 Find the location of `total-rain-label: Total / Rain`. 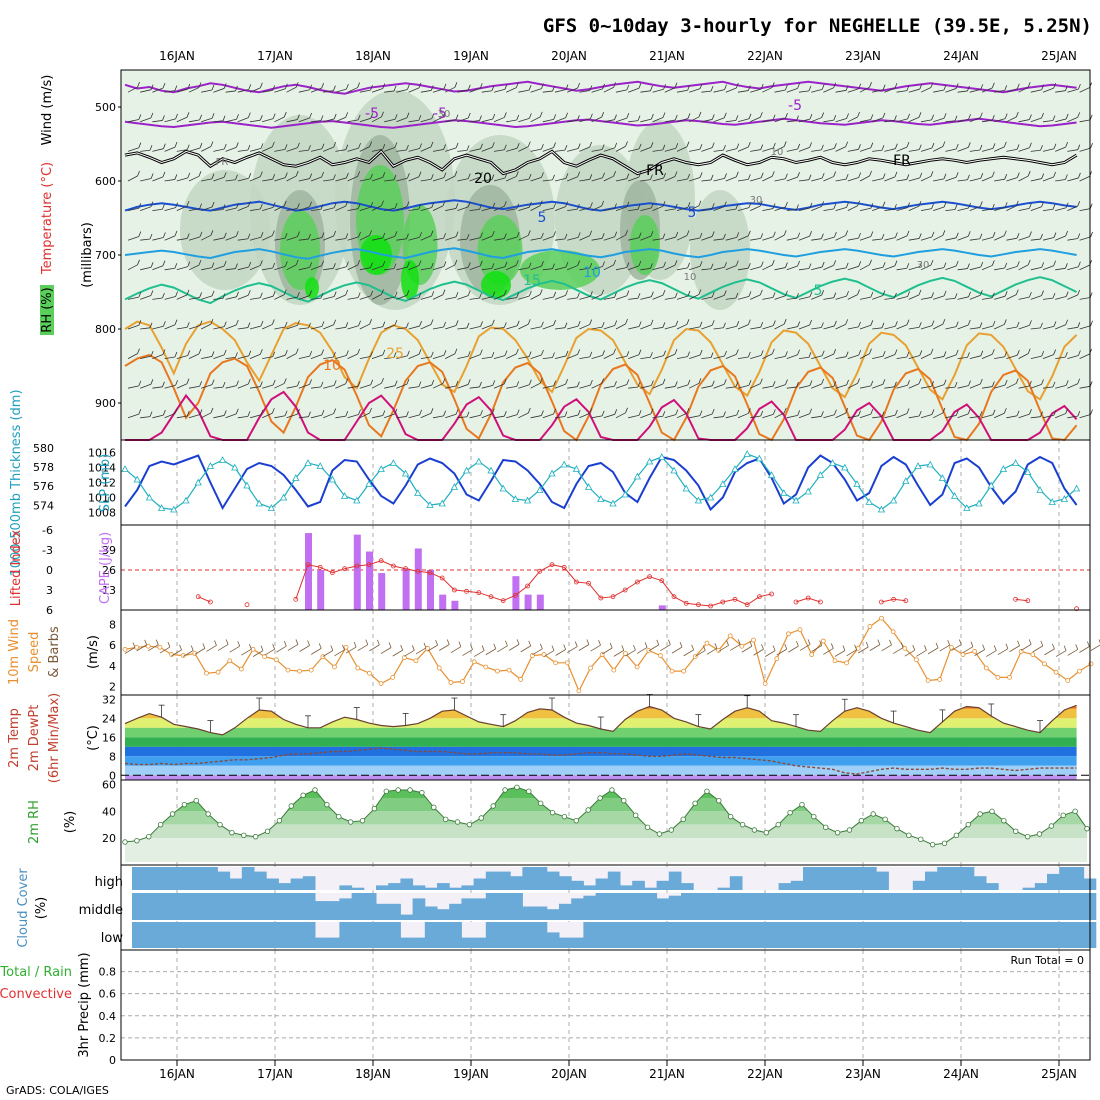

total-rain-label: Total / Rain is located at coordinates (36, 972).